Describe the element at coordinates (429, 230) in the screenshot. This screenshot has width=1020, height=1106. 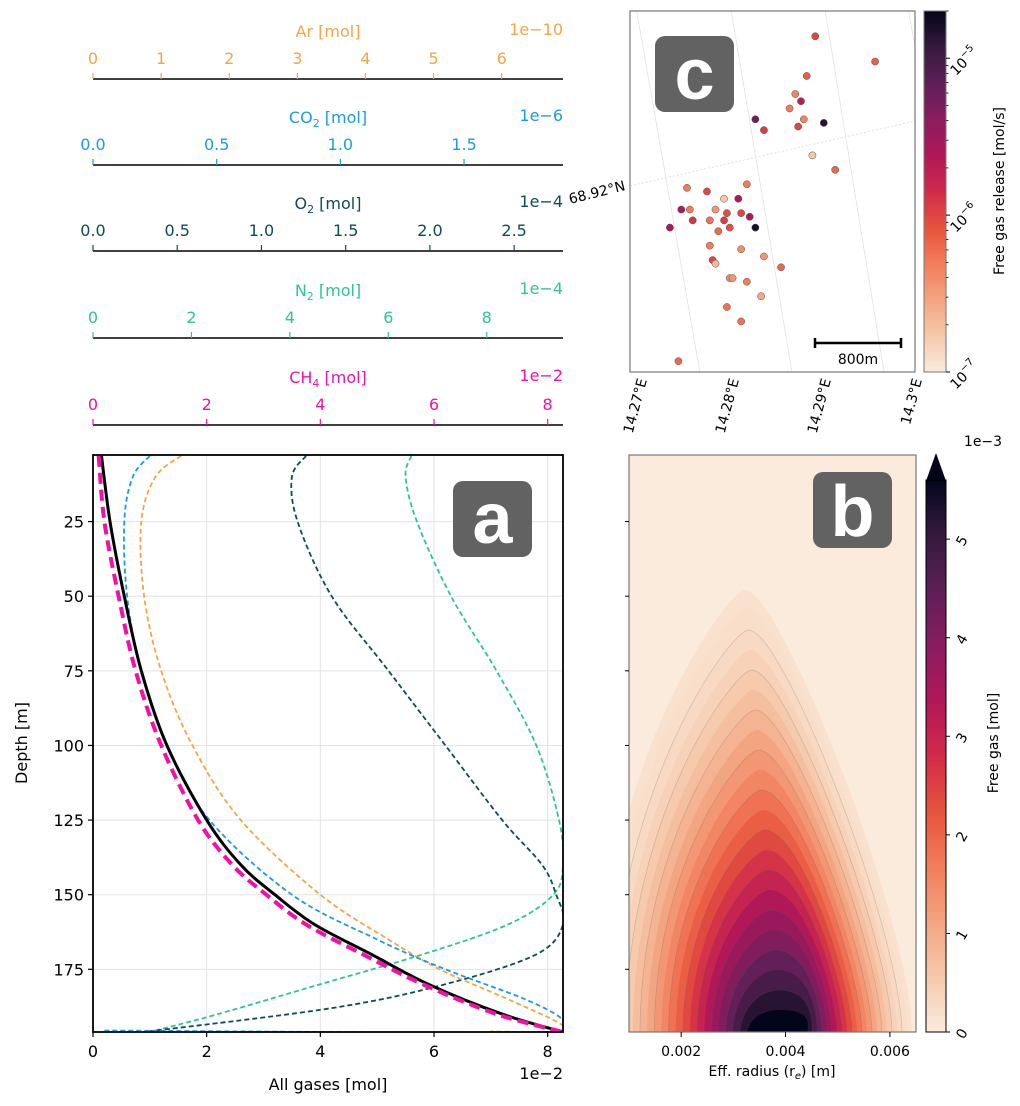
I see `twin-tick-label: 2.0` at that location.